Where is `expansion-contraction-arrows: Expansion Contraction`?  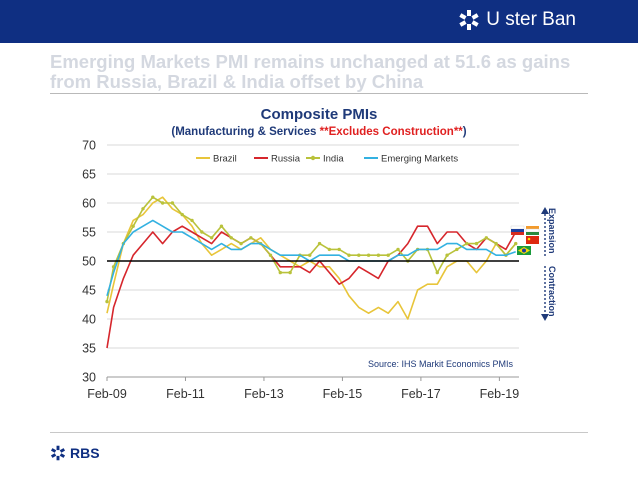 expansion-contraction-arrows: Expansion Contraction is located at coordinates (549, 264).